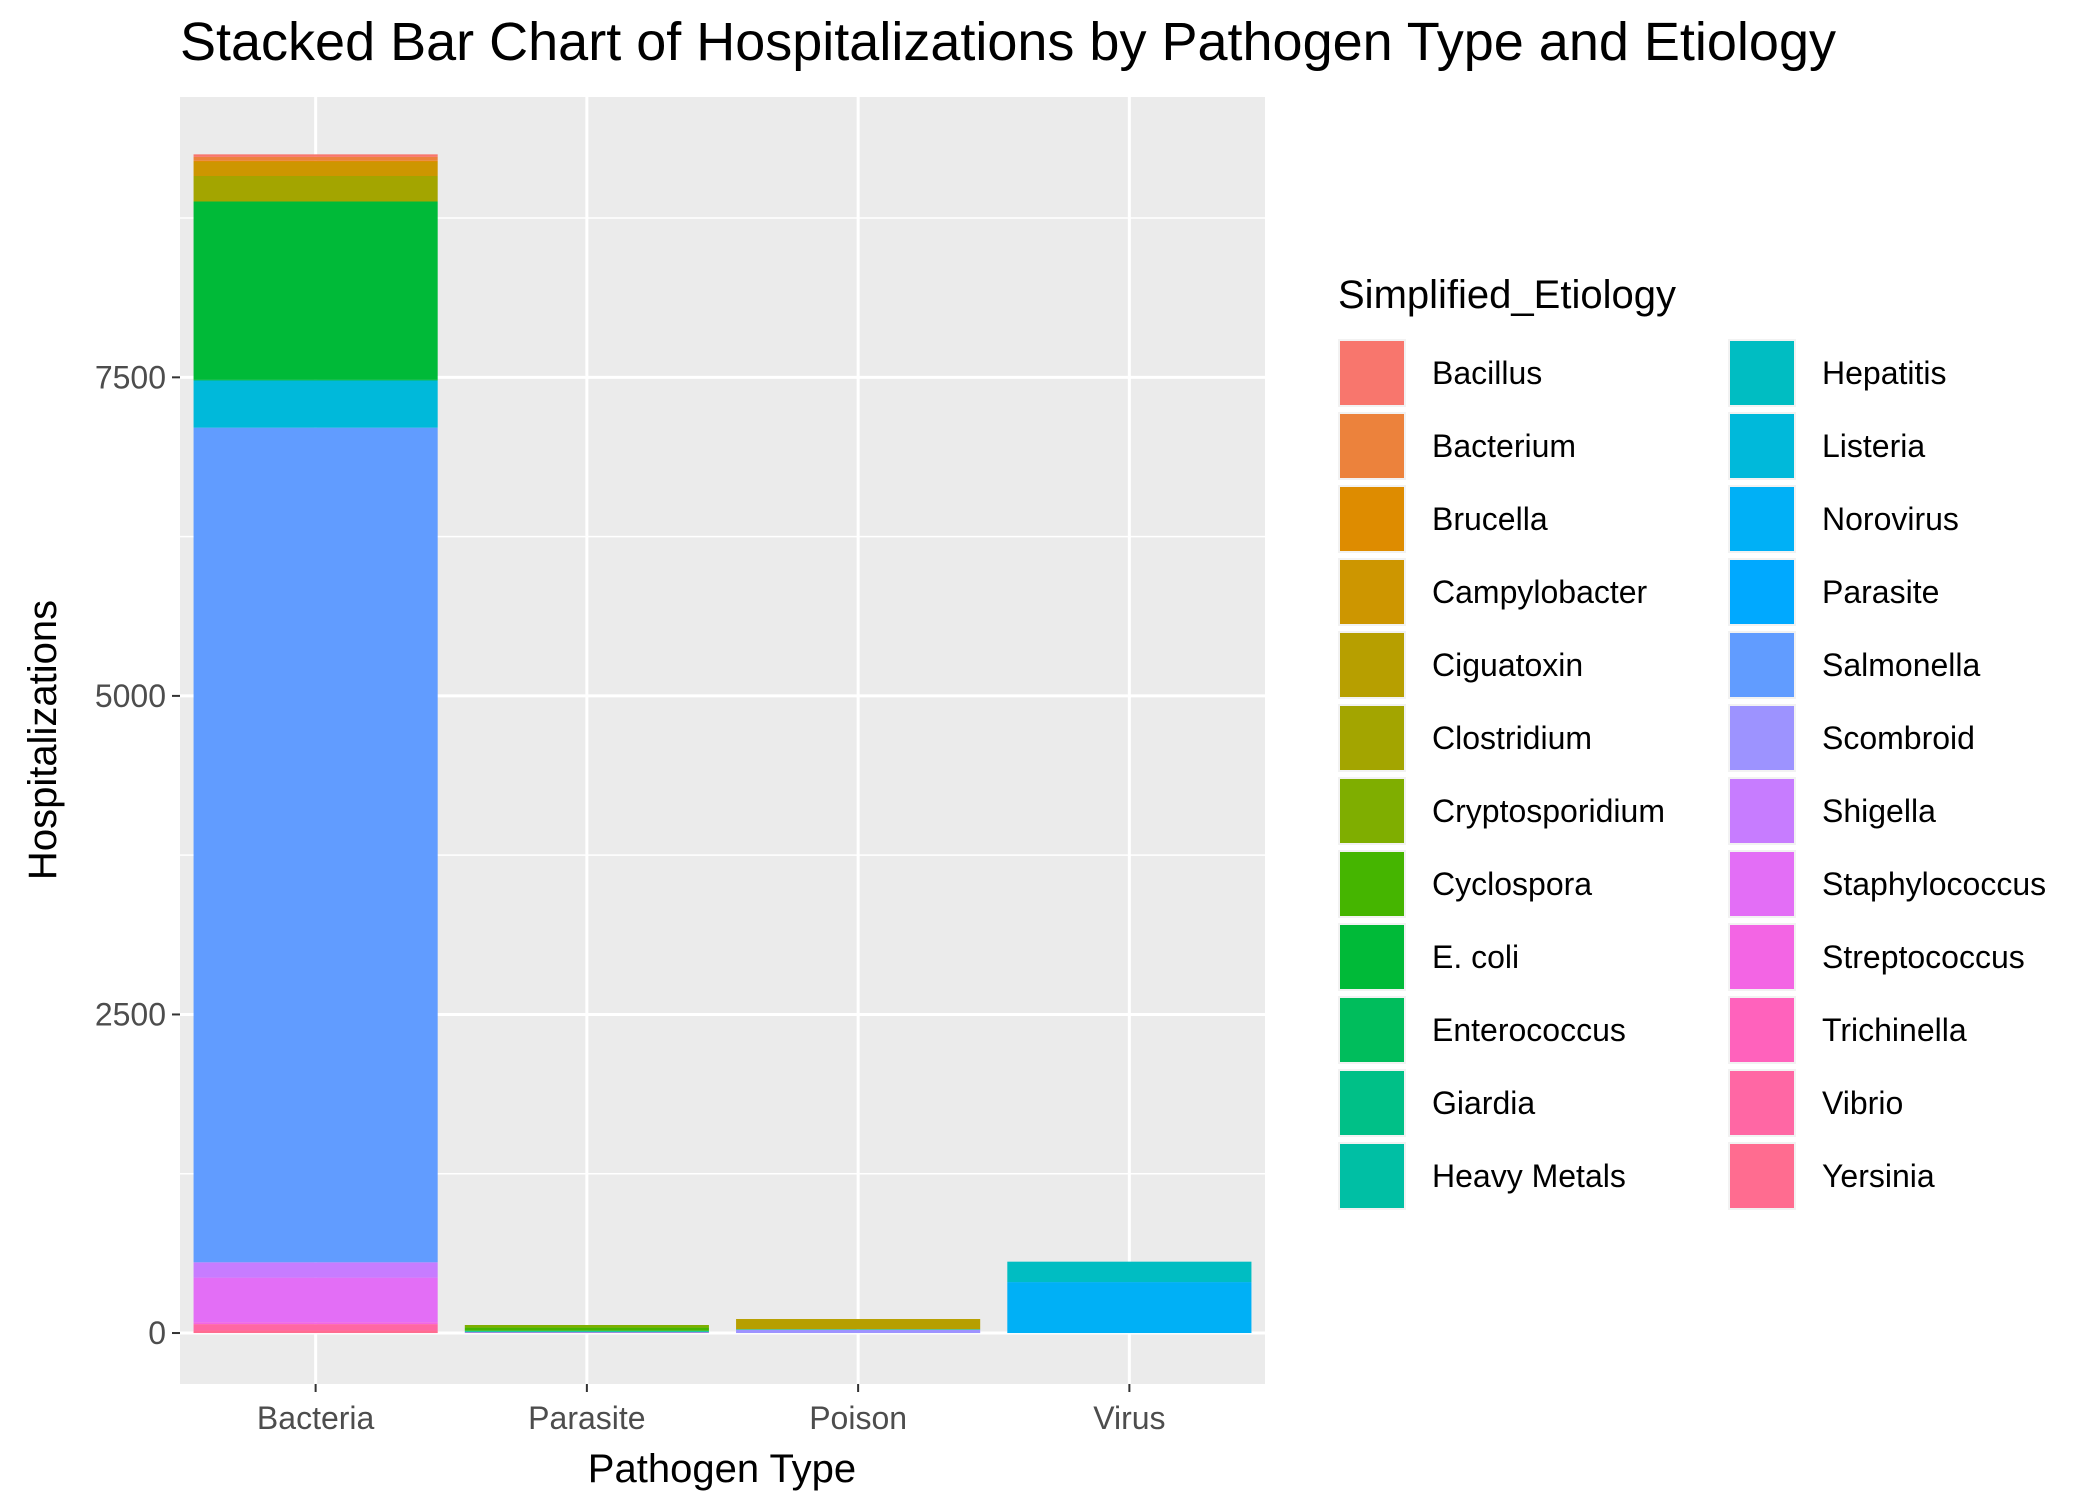 Image resolution: width=2100 pixels, height=1499 pixels. What do you see at coordinates (1873, 446) in the screenshot?
I see `legend-label: Listeria` at bounding box center [1873, 446].